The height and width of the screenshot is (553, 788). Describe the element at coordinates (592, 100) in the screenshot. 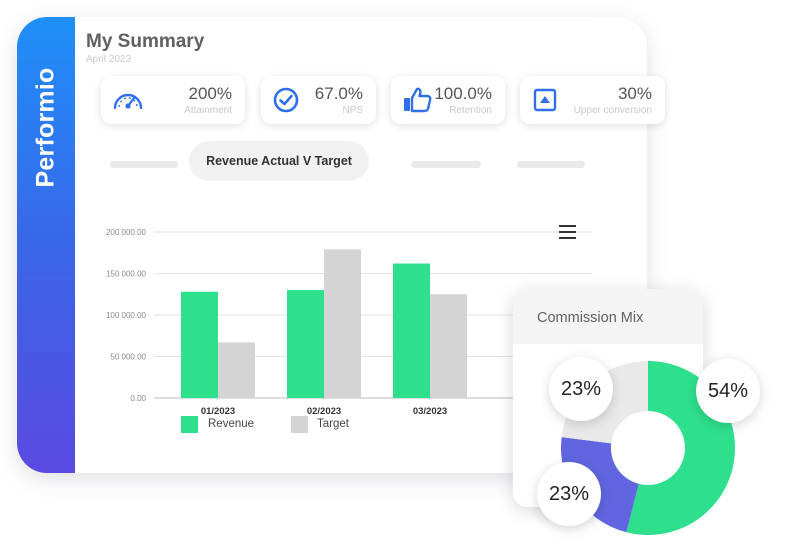

I see `kpi-upper-conversion: 30% Upper conversion` at that location.